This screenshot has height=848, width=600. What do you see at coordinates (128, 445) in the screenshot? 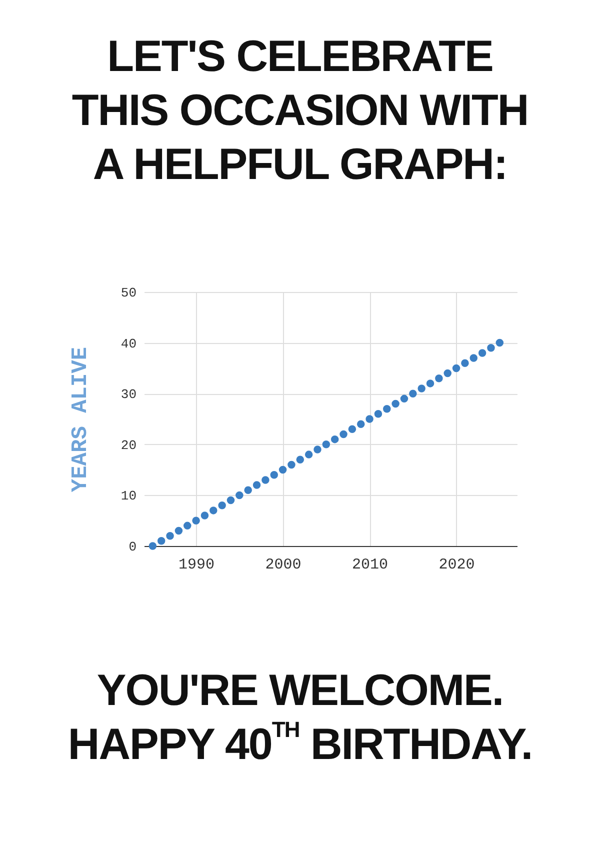
I see `y-tick-label: 20` at bounding box center [128, 445].